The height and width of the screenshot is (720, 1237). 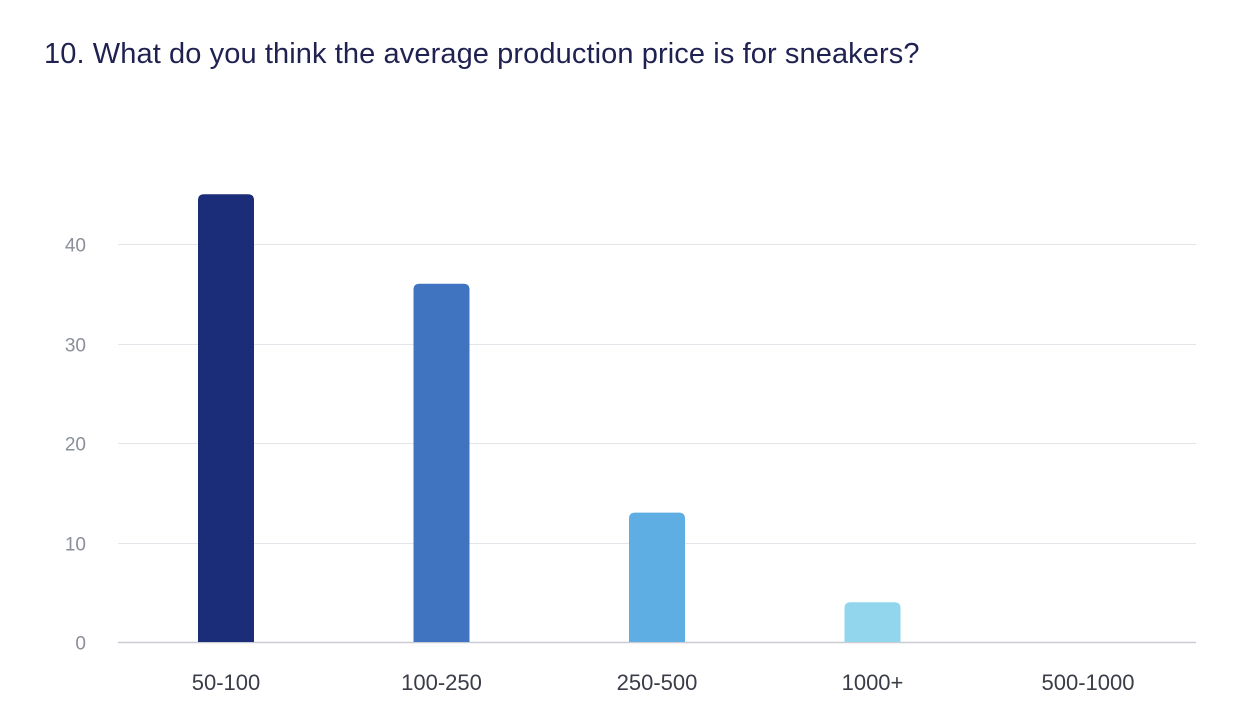 I want to click on bar-1000+, so click(x=872, y=622).